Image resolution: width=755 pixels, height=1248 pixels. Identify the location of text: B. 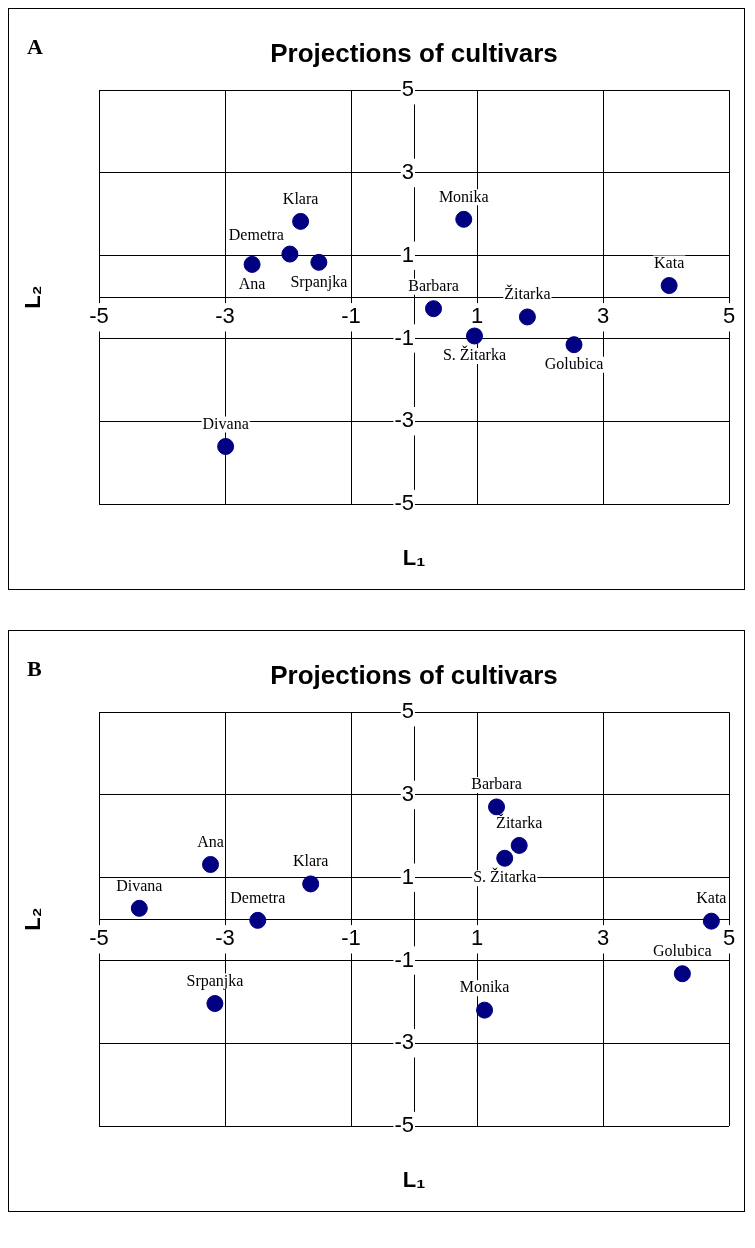
(34, 668).